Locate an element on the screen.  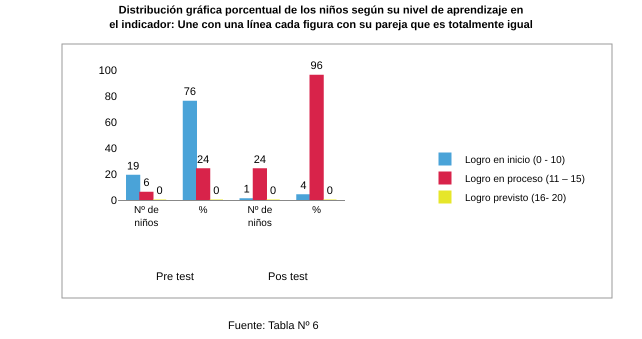
legend-label: Logro previsto (16- 20) is located at coordinates (515, 198).